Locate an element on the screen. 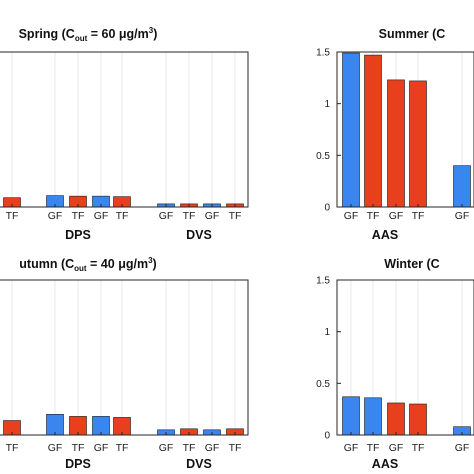  panel-title: Summer (C is located at coordinates (412, 34).